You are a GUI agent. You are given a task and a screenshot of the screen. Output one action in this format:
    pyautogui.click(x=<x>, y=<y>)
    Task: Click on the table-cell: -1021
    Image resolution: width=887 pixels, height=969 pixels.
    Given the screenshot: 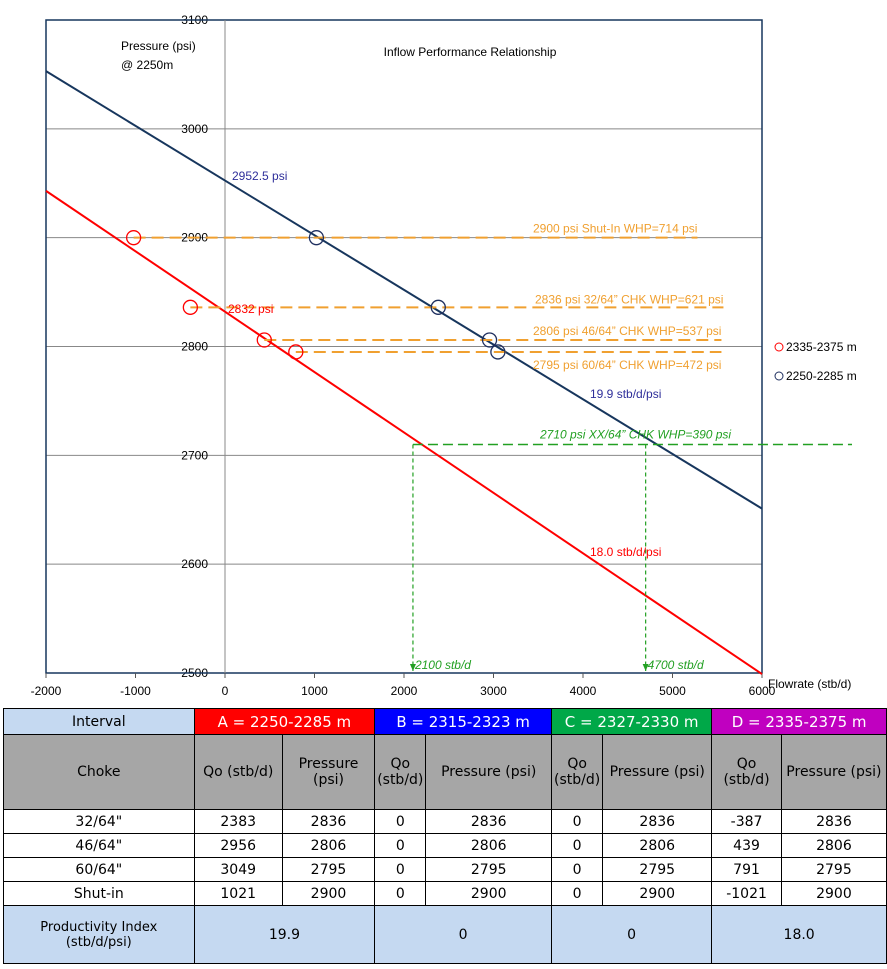 What is the action you would take?
    pyautogui.click(x=746, y=893)
    